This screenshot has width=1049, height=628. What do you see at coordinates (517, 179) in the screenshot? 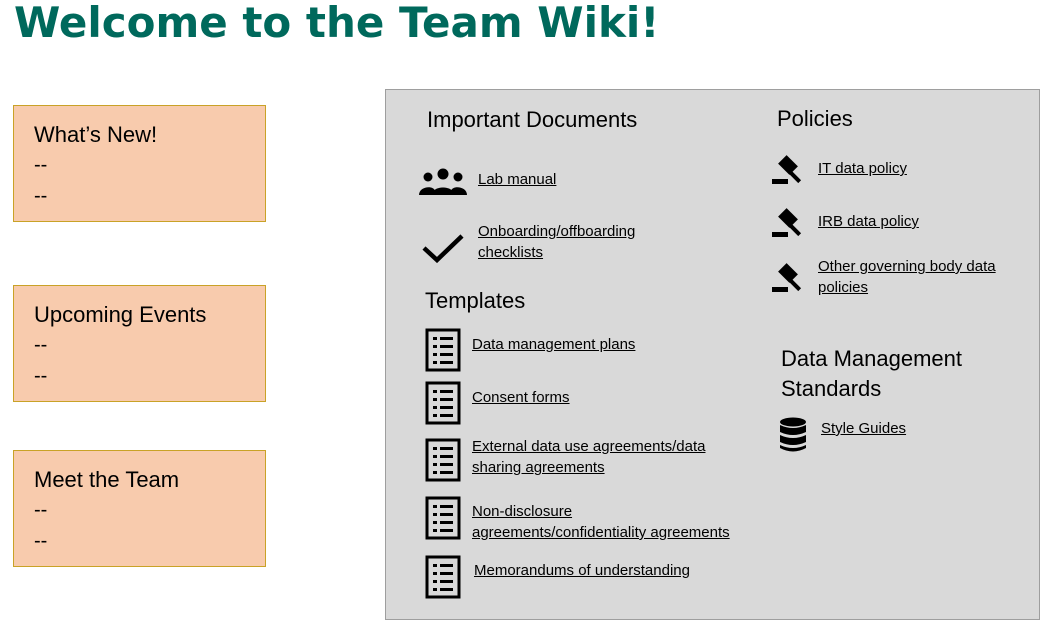
I see `lab-manual-link: Lab manual` at bounding box center [517, 179].